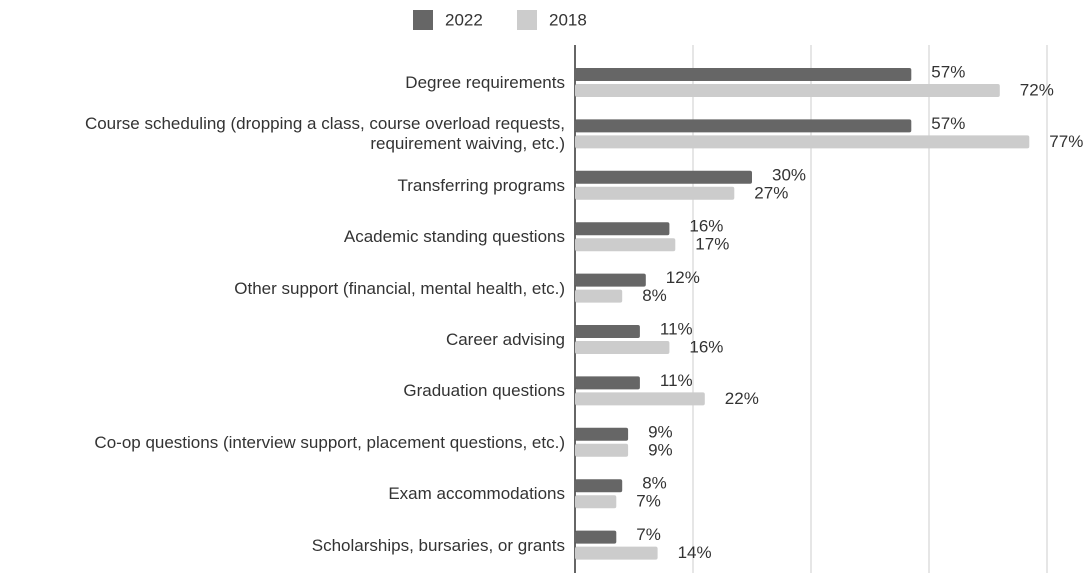  Describe the element at coordinates (484, 391) in the screenshot. I see `category-label: Graduation questions` at that location.